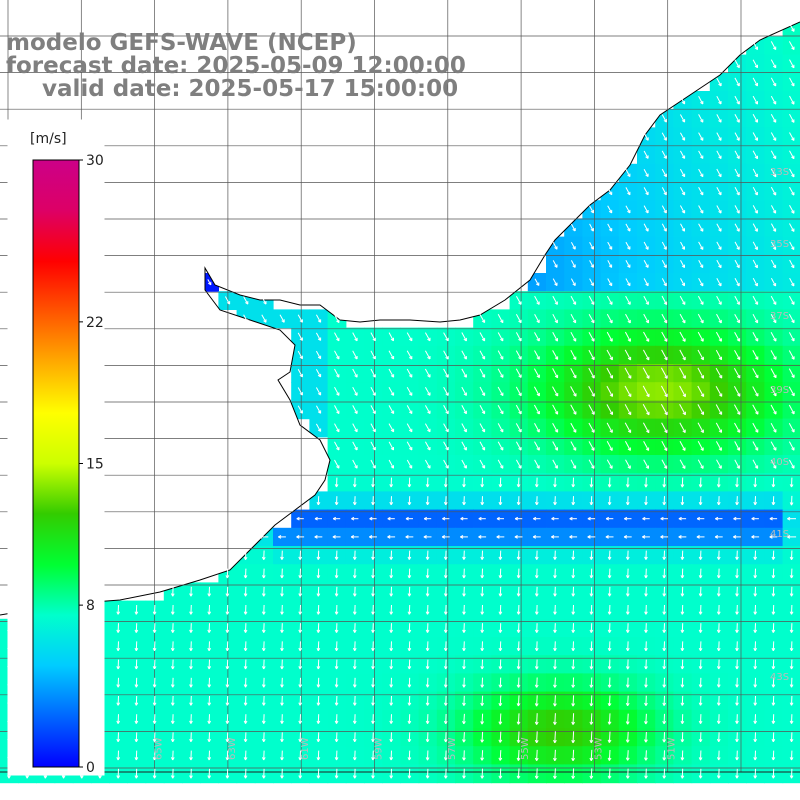 This screenshot has width=800, height=800. I want to click on lon-label: 59W, so click(379, 748).